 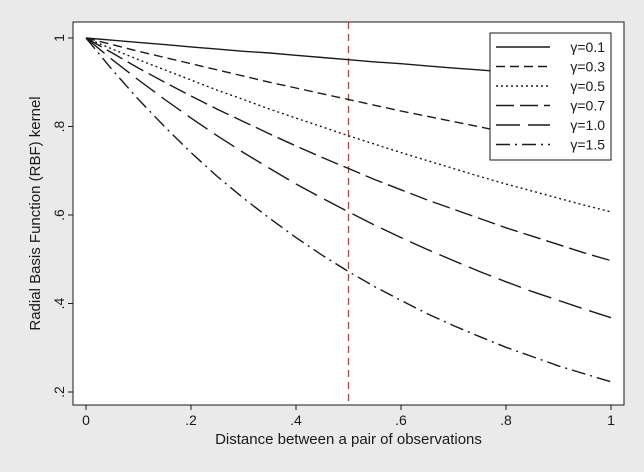 I want to click on y-tick-label: .2, so click(x=59, y=392).